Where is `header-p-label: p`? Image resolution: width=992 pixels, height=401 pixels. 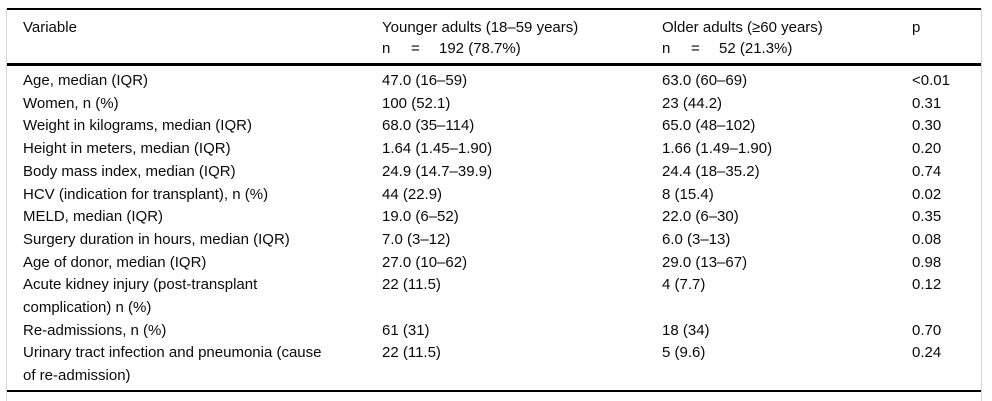 header-p-label: p is located at coordinates (916, 27).